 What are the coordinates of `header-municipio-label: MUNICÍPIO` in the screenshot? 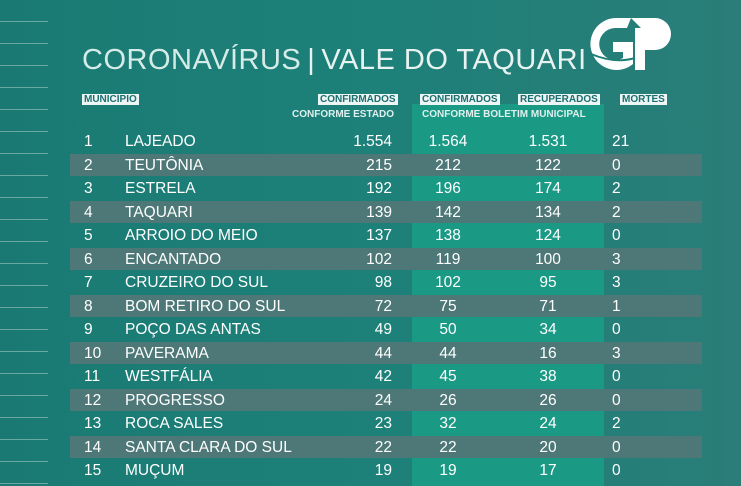 It's located at (110, 99).